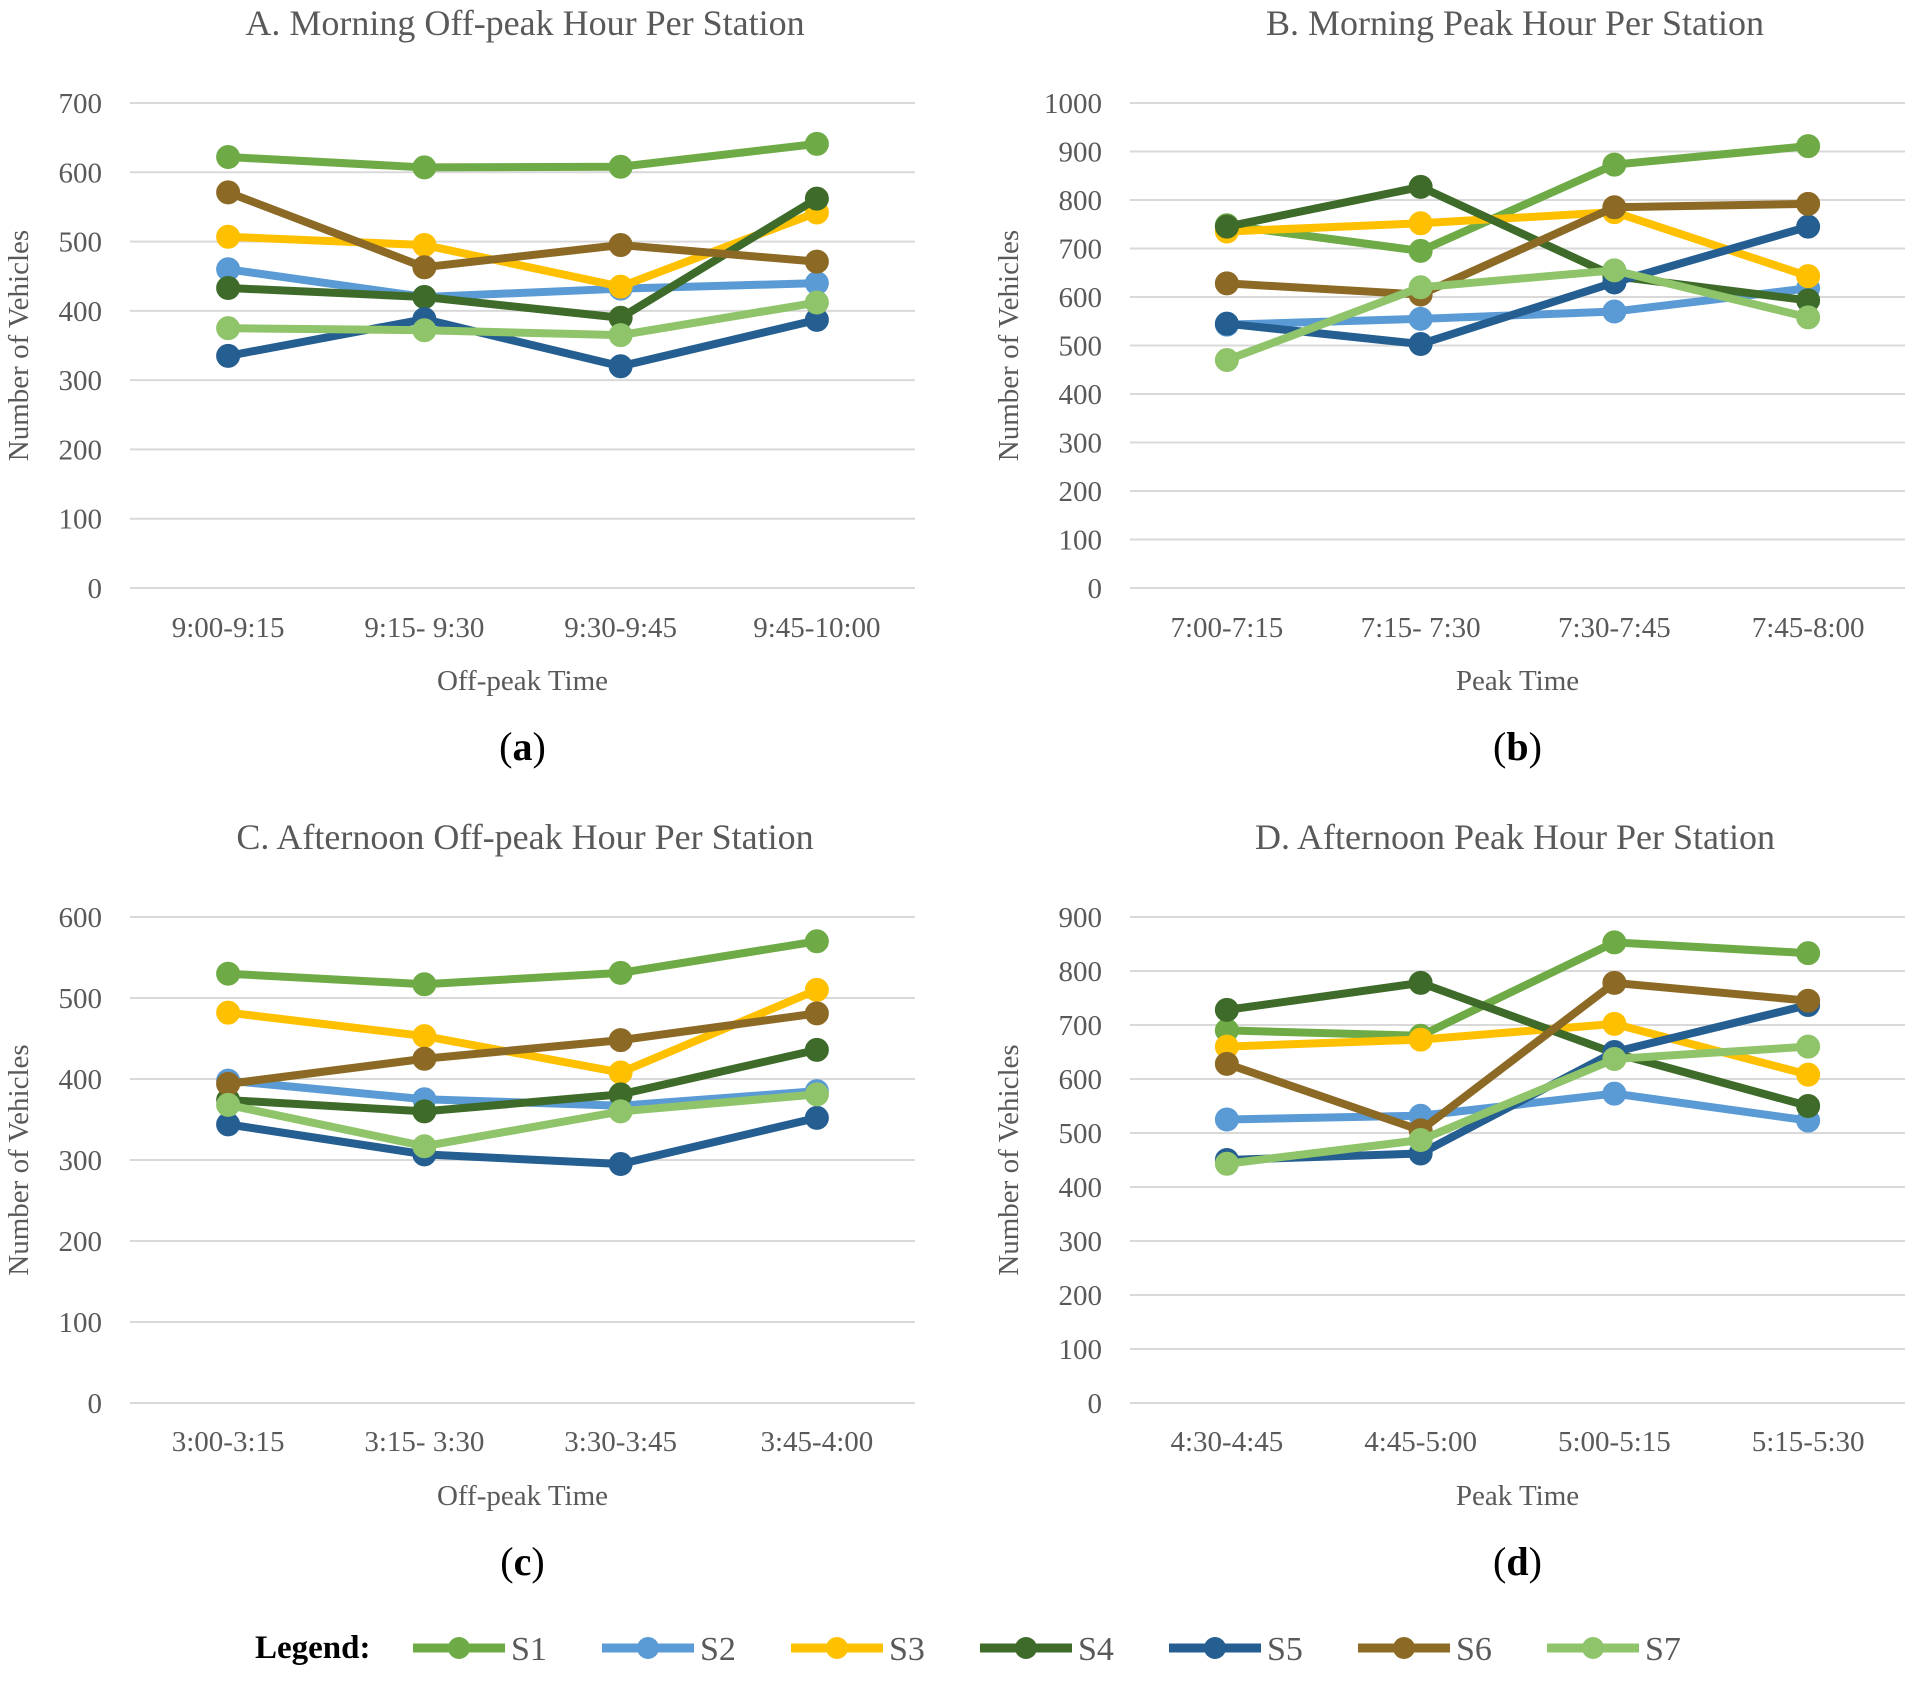 The width and height of the screenshot is (1905, 1705). I want to click on y-tick-label: 1000, so click(1073, 104).